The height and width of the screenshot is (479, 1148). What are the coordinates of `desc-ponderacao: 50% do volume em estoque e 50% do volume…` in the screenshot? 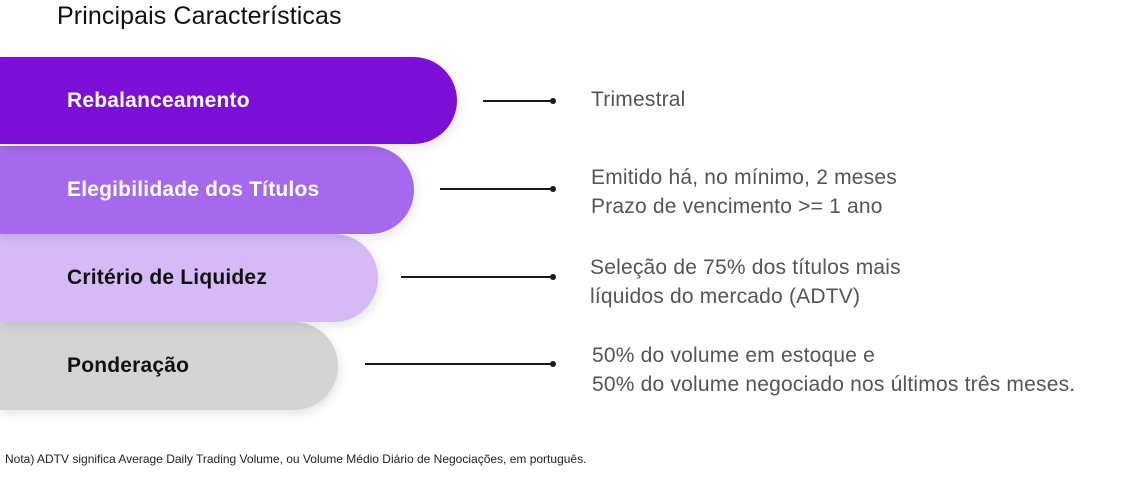 It's located at (833, 370).